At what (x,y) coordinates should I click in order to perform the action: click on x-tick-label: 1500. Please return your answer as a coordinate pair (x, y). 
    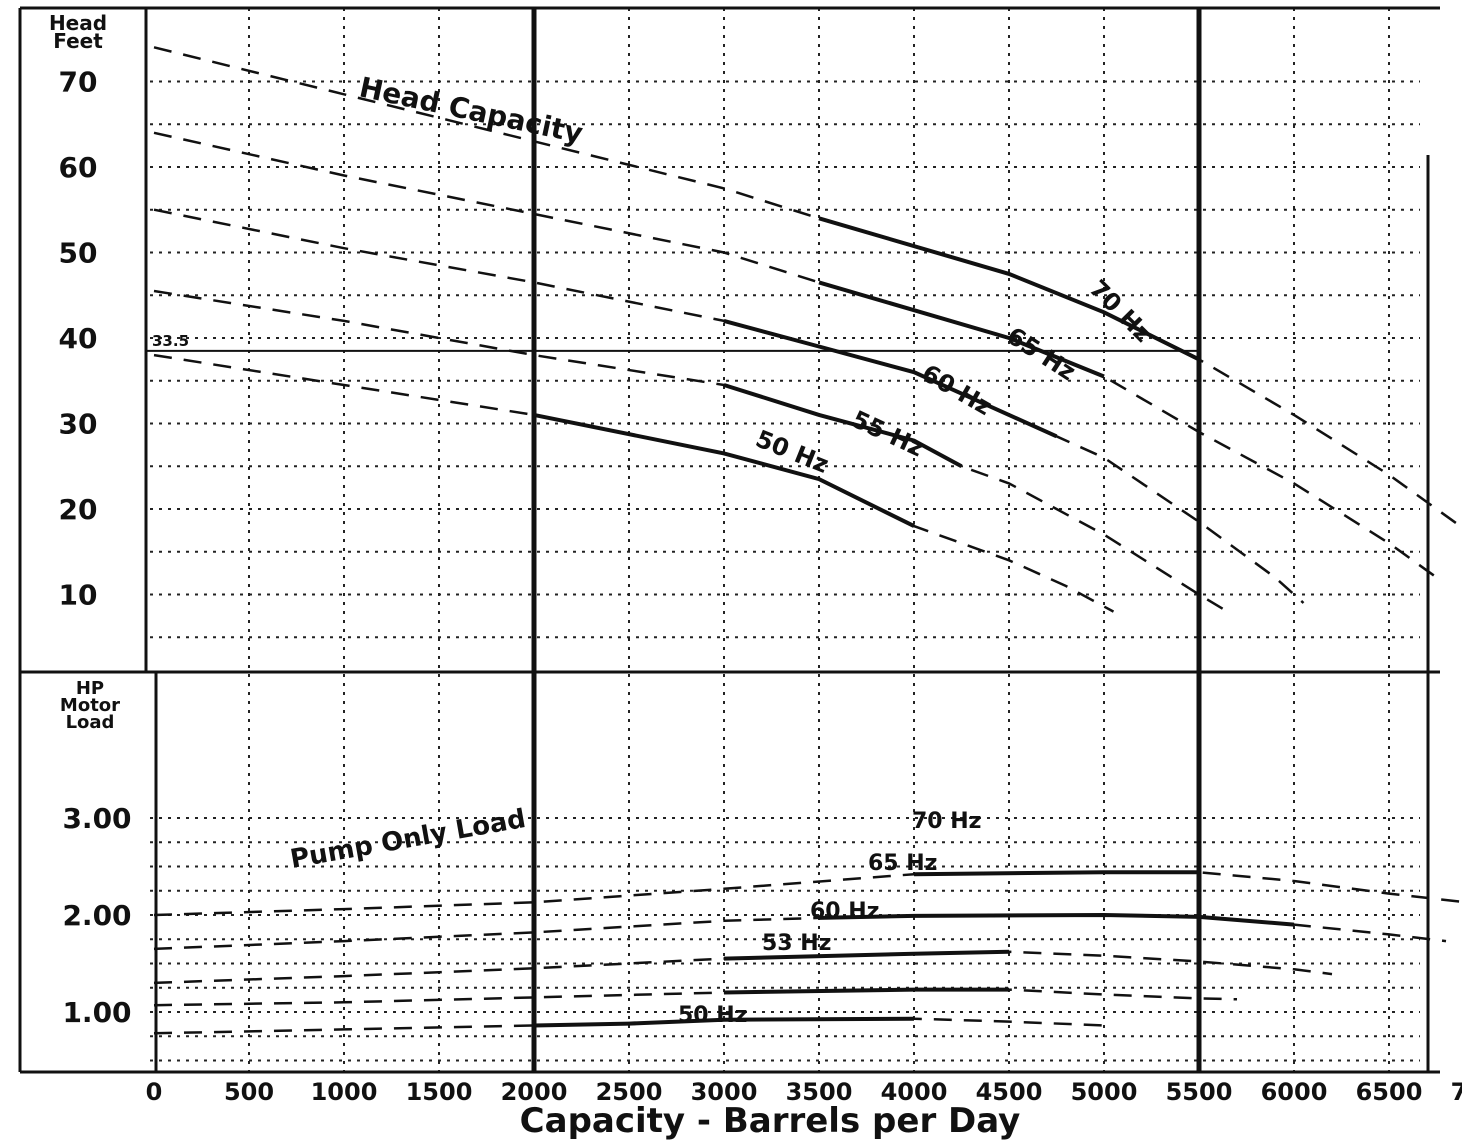
    Looking at the image, I should click on (439, 1092).